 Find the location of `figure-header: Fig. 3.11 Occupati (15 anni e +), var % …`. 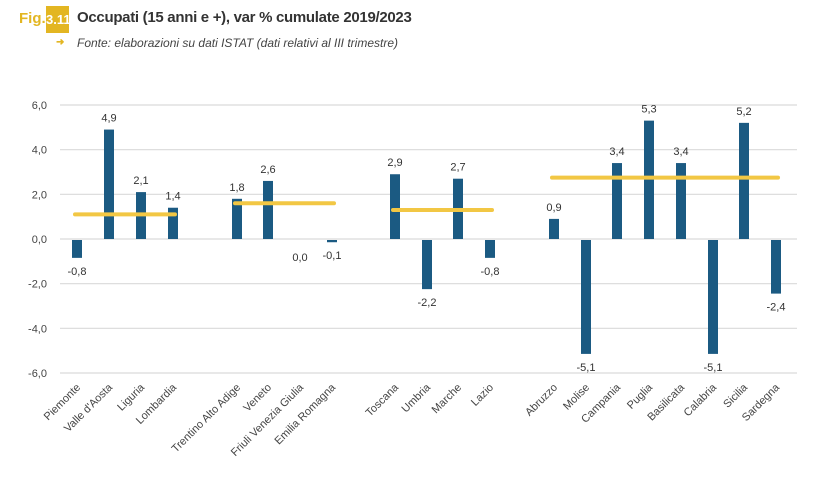

figure-header: Fig. 3.11 Occupati (15 anni e +), var % … is located at coordinates (418, 30).